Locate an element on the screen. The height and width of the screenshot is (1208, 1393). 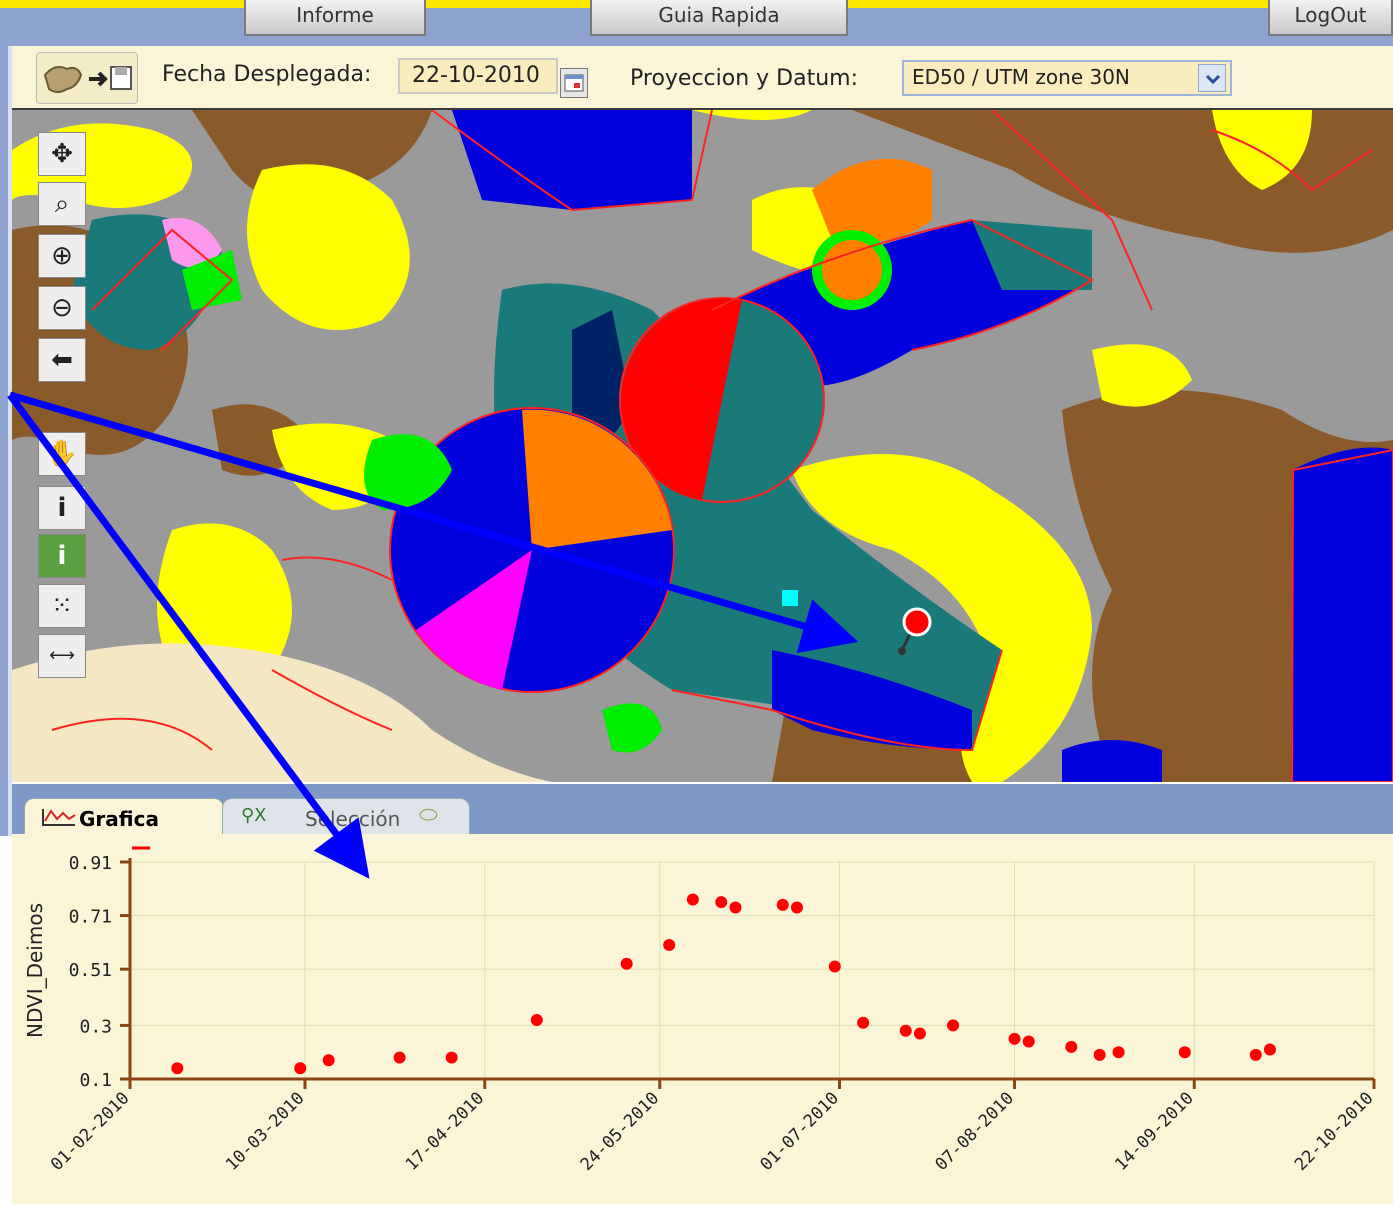
x-tick-label: 17-04-2010 is located at coordinates (445, 1131).